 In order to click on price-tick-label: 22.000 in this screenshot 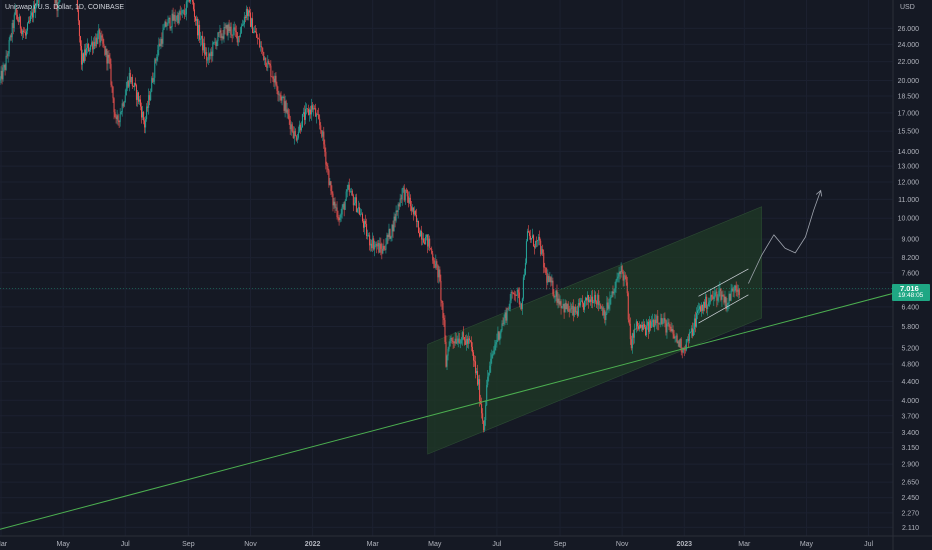, I will do `click(909, 62)`.